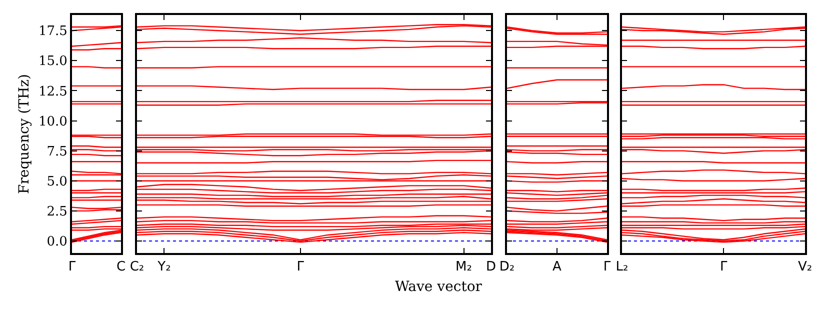 The height and width of the screenshot is (310, 829). What do you see at coordinates (805, 267) in the screenshot?
I see `x-tick-label: V₂` at bounding box center [805, 267].